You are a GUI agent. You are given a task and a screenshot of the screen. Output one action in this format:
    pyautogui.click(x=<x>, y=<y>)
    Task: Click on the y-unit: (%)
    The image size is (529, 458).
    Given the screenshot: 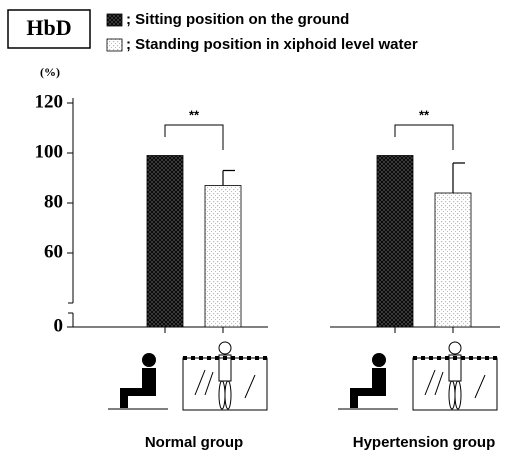 What is the action you would take?
    pyautogui.click(x=50, y=72)
    